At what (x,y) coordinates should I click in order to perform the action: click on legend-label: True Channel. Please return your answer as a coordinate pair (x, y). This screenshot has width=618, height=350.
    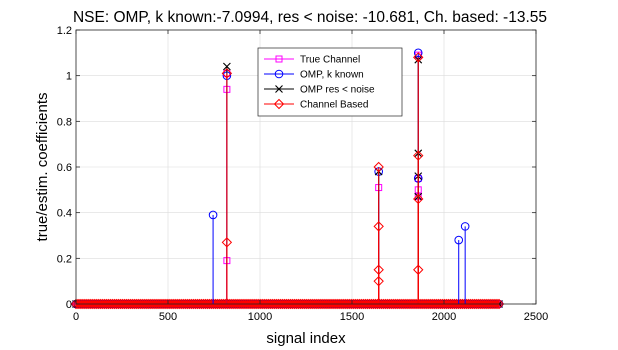
    Looking at the image, I should click on (330, 60).